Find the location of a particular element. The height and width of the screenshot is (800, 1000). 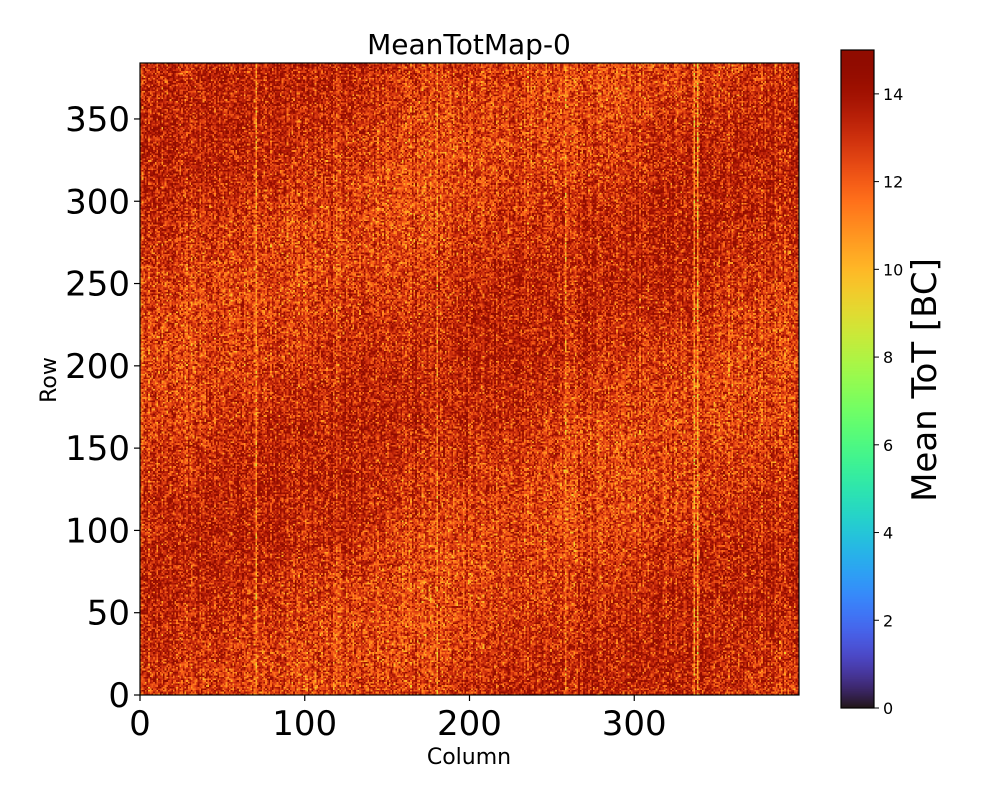

colorbar-label: Mean ToT [BC] is located at coordinates (925, 380).